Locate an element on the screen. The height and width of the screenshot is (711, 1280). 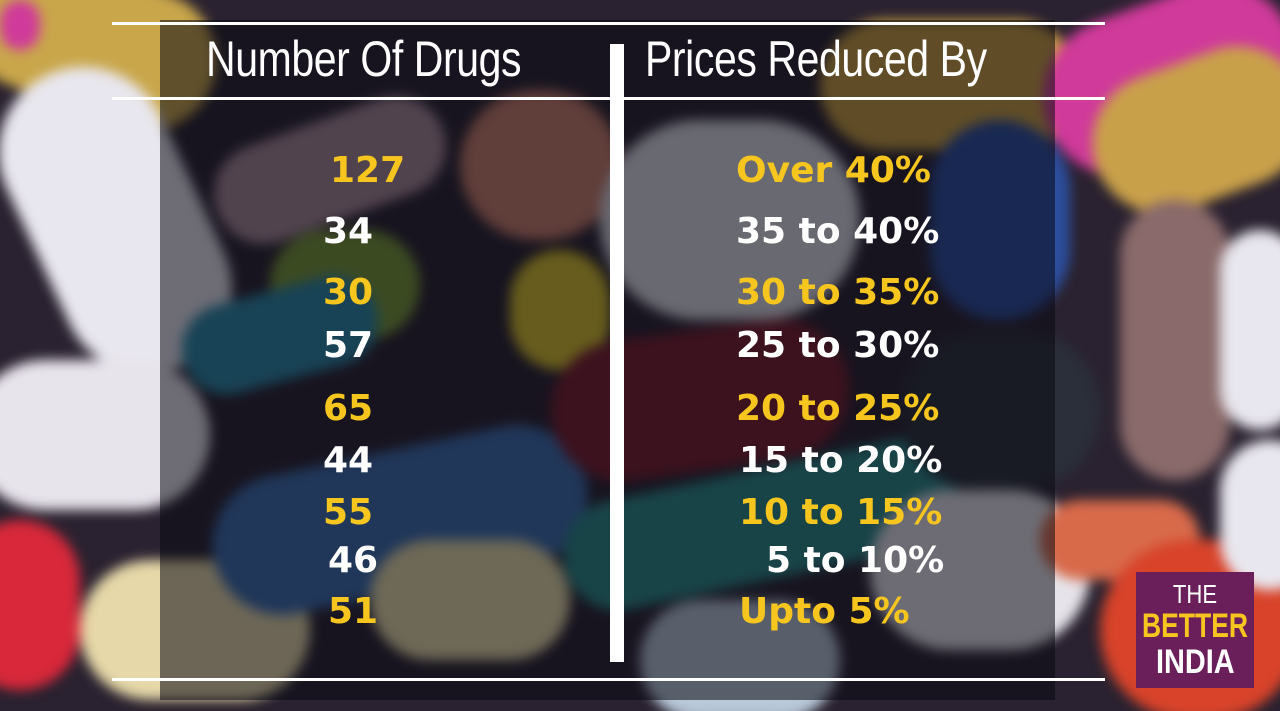
drug-count: 44 is located at coordinates (348, 460).